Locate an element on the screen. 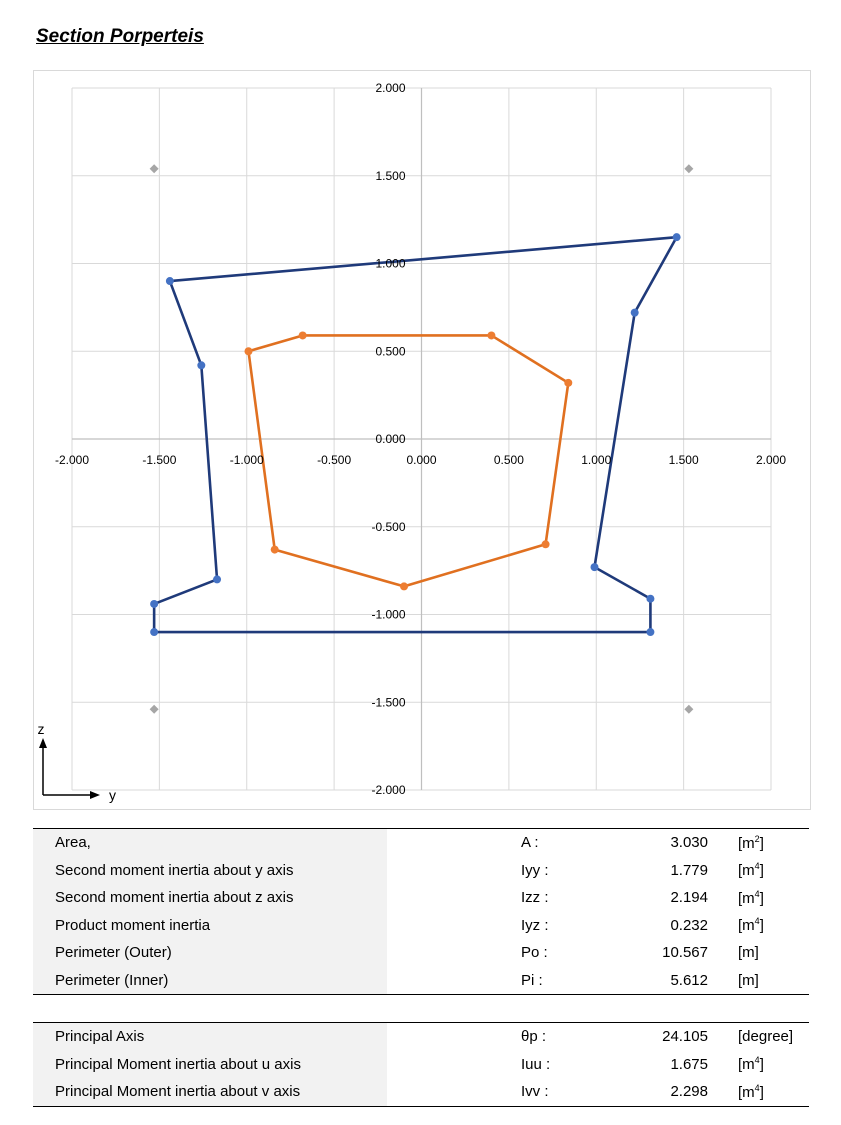 Image resolution: width=841 pixels, height=1125 pixels. property-value: 1.675 is located at coordinates (689, 1064).